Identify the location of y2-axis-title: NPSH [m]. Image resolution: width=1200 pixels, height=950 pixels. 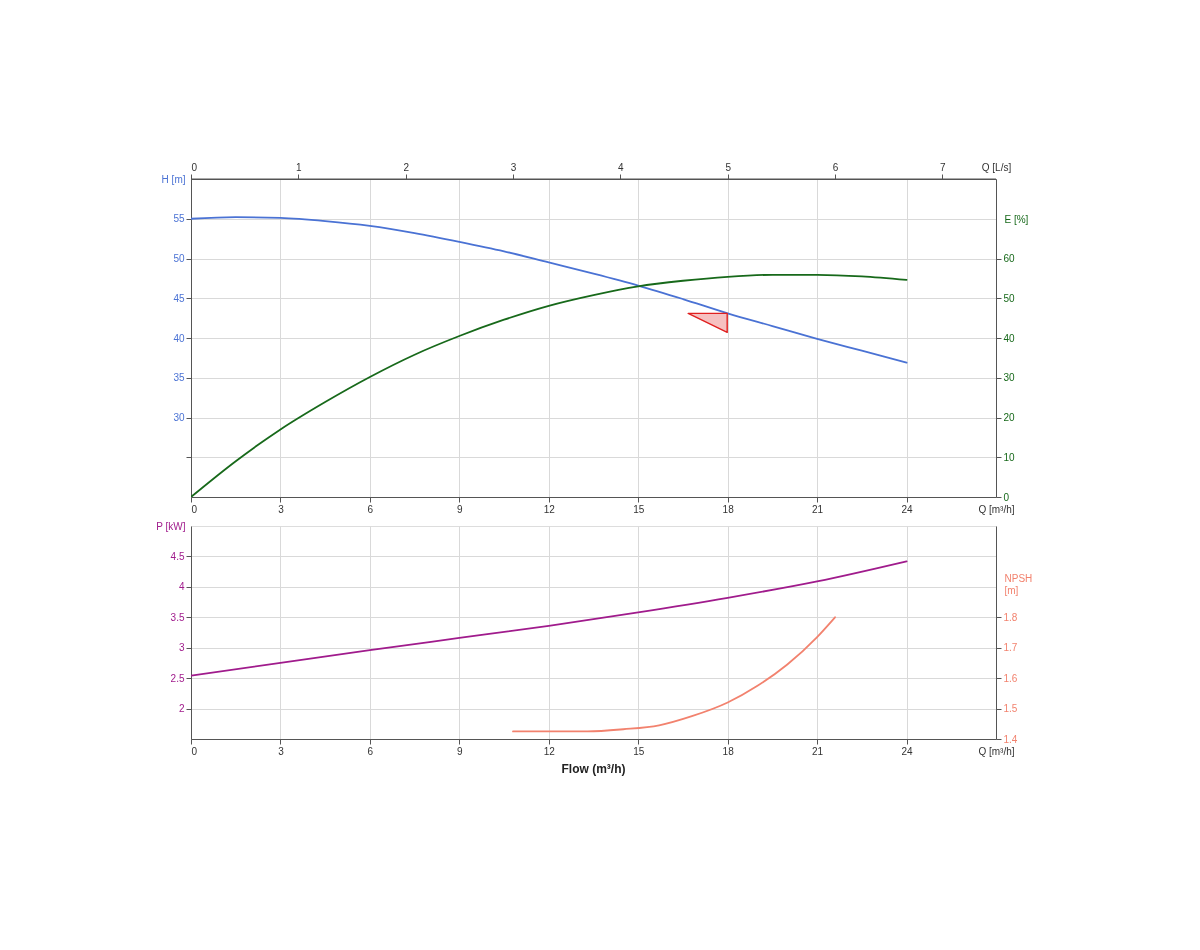
(1018, 584).